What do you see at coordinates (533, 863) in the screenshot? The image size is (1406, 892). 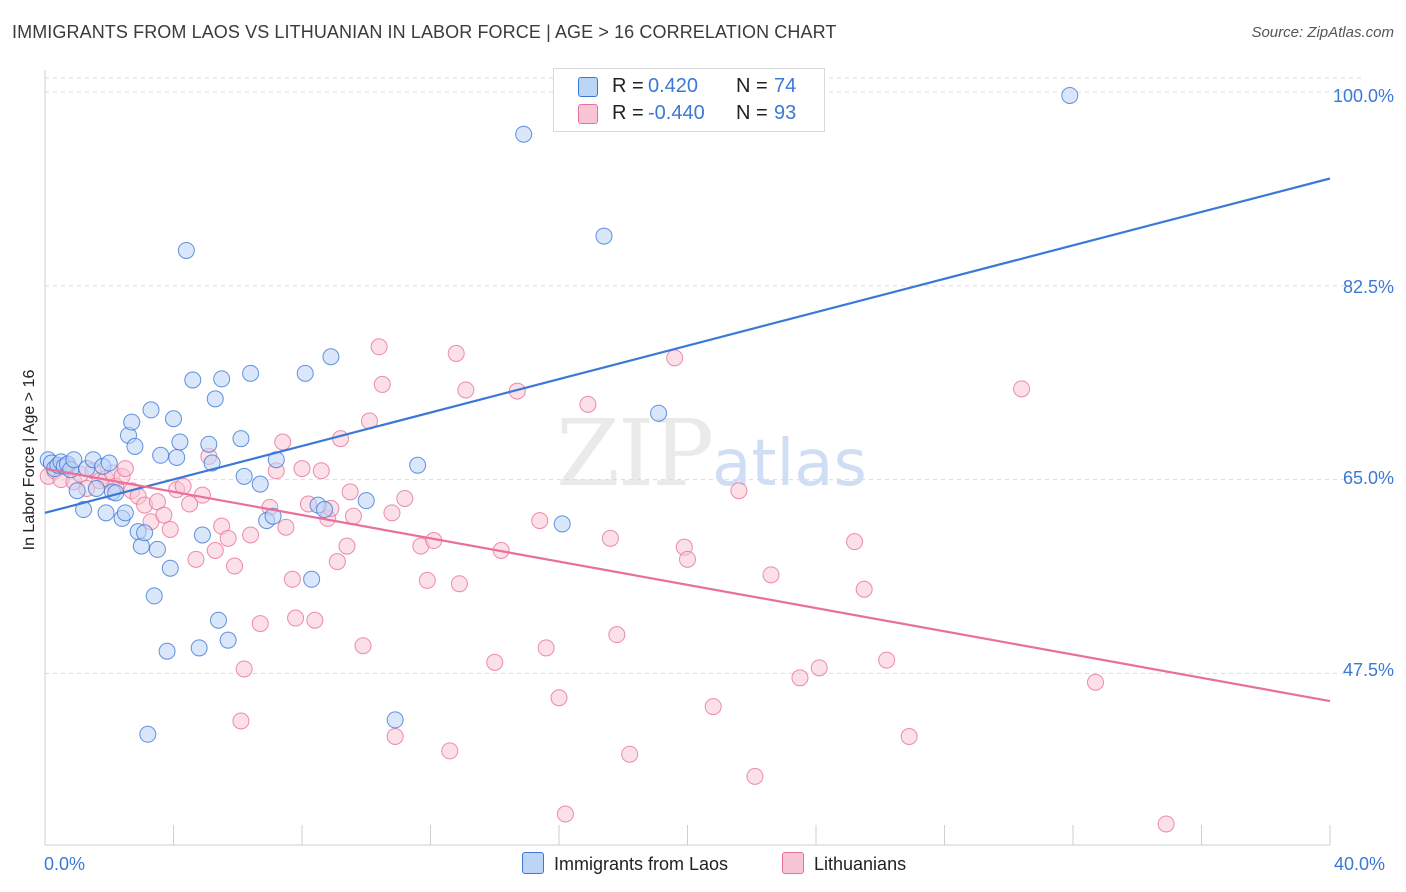 I see `laos-legend-swatch` at bounding box center [533, 863].